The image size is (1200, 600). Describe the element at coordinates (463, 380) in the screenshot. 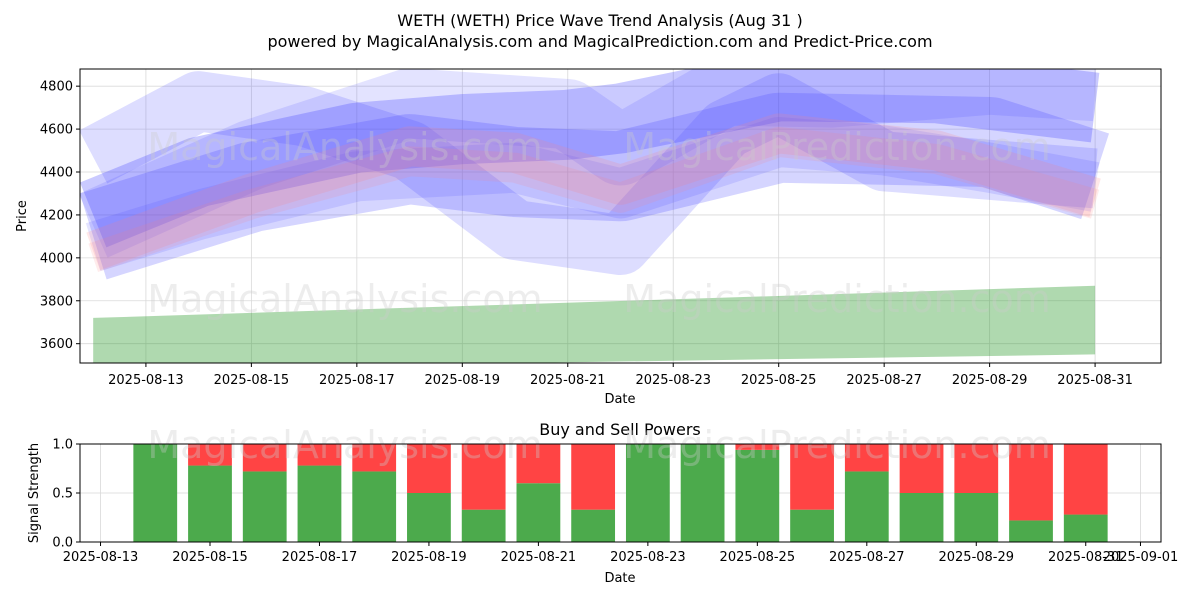

I see `price-xtick-label: 2025-08-19` at that location.